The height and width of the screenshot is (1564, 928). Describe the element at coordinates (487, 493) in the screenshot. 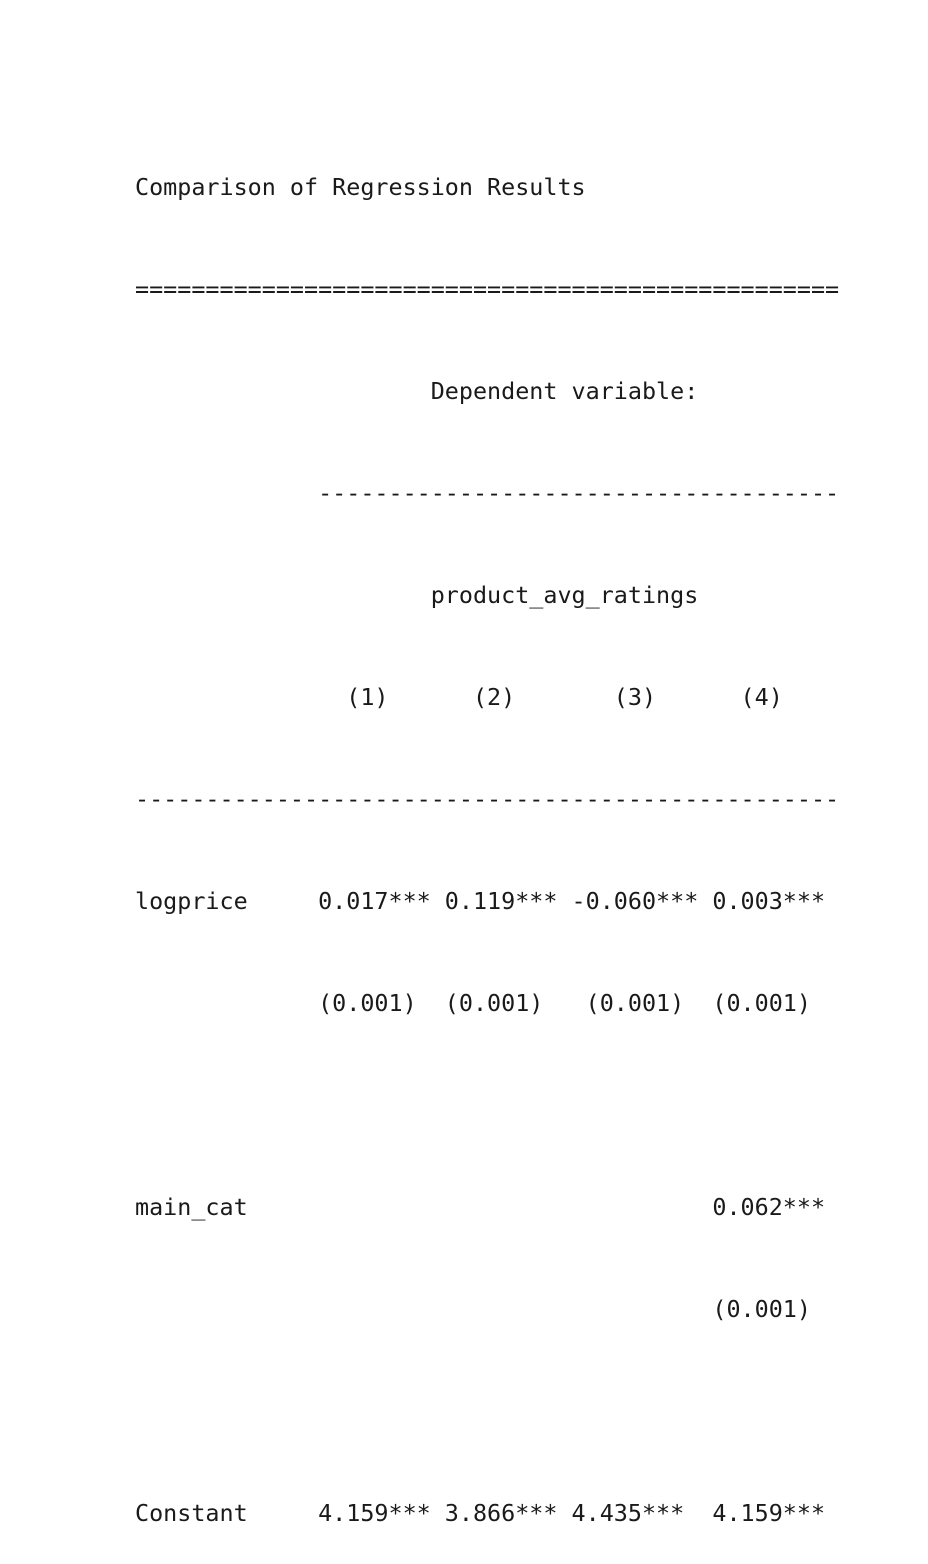

I see `header-dash-rule: -------------------------------------` at that location.